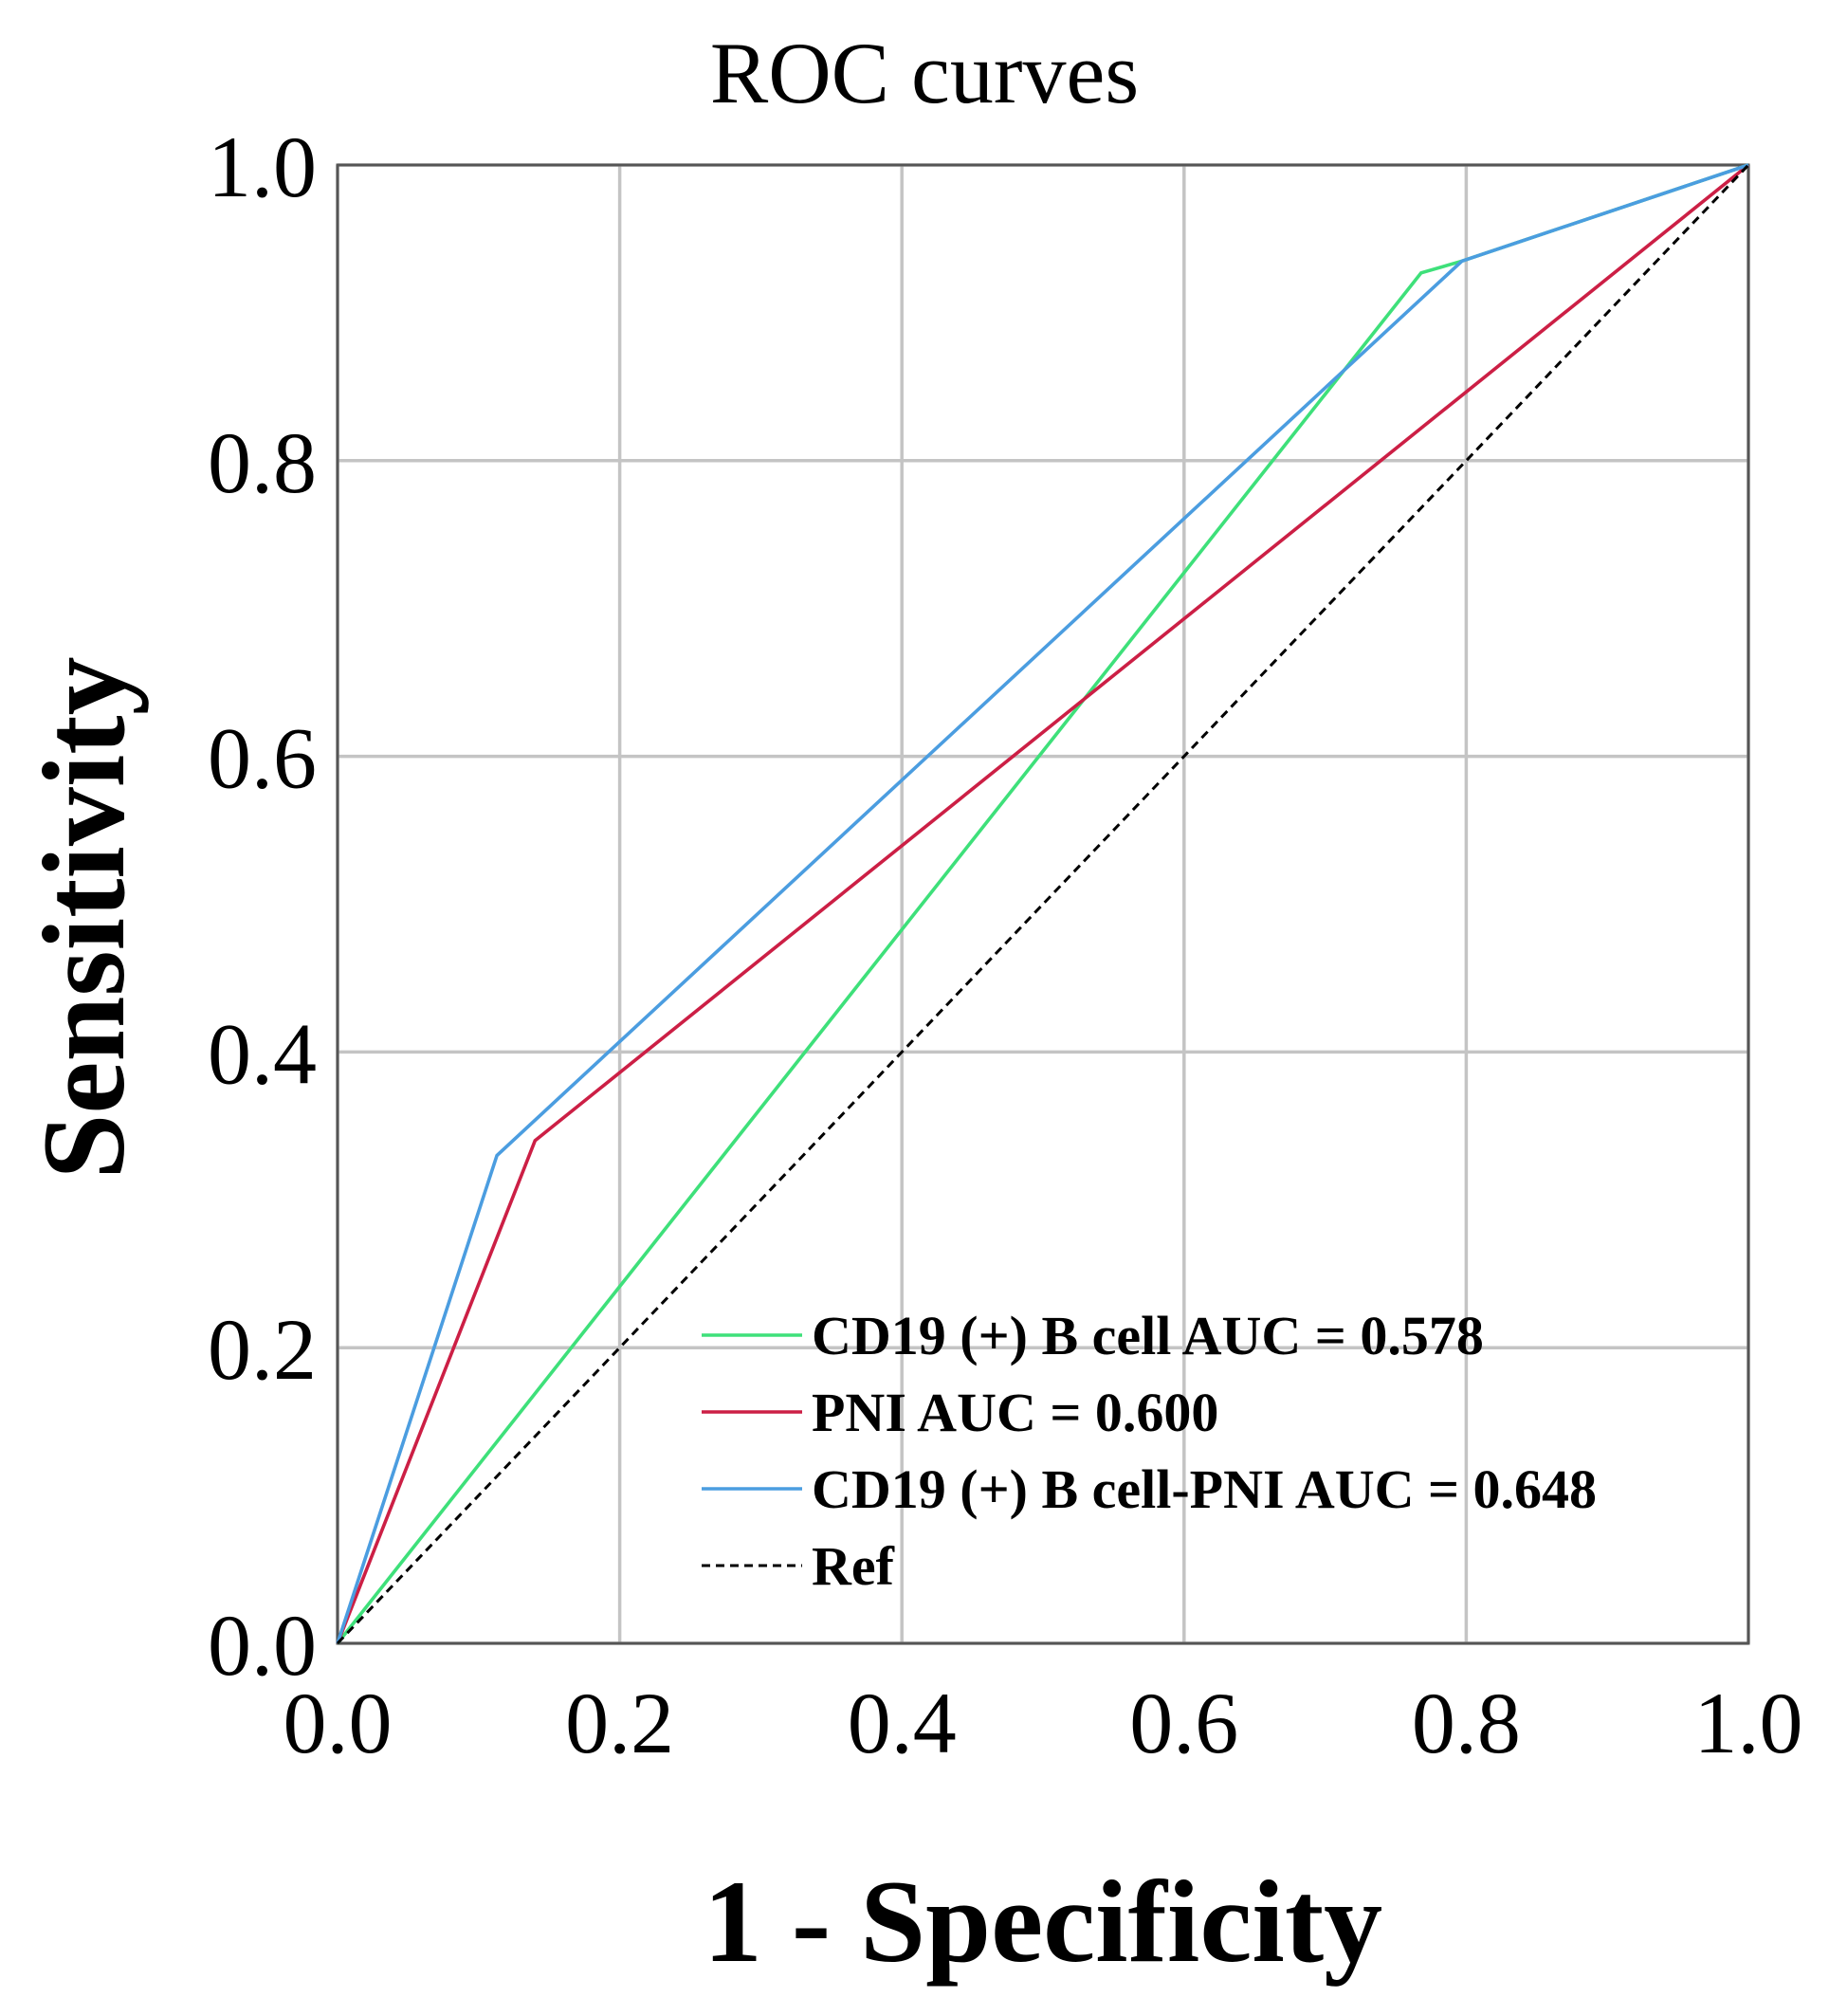 This screenshot has height=2016, width=1829. Describe the element at coordinates (262, 1645) in the screenshot. I see `y-tick-label-0: 0.0` at that location.